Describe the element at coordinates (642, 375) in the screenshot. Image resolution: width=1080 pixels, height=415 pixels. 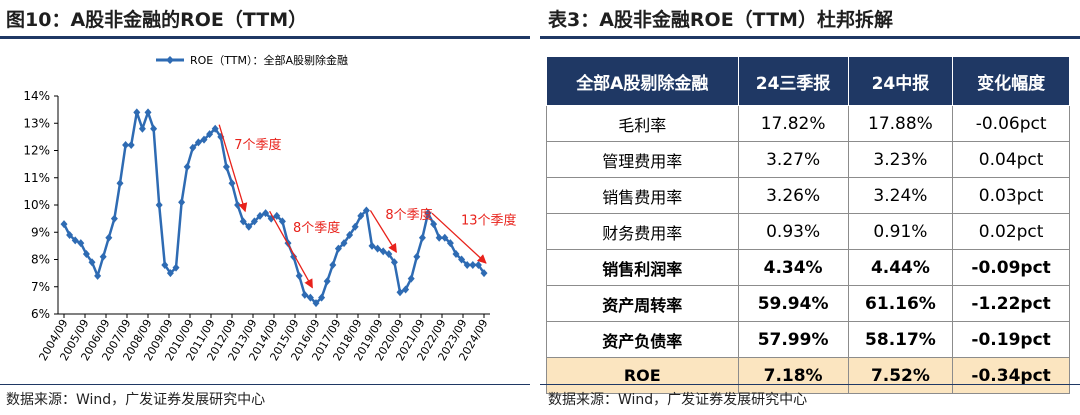
I see `row-label: ROE` at that location.